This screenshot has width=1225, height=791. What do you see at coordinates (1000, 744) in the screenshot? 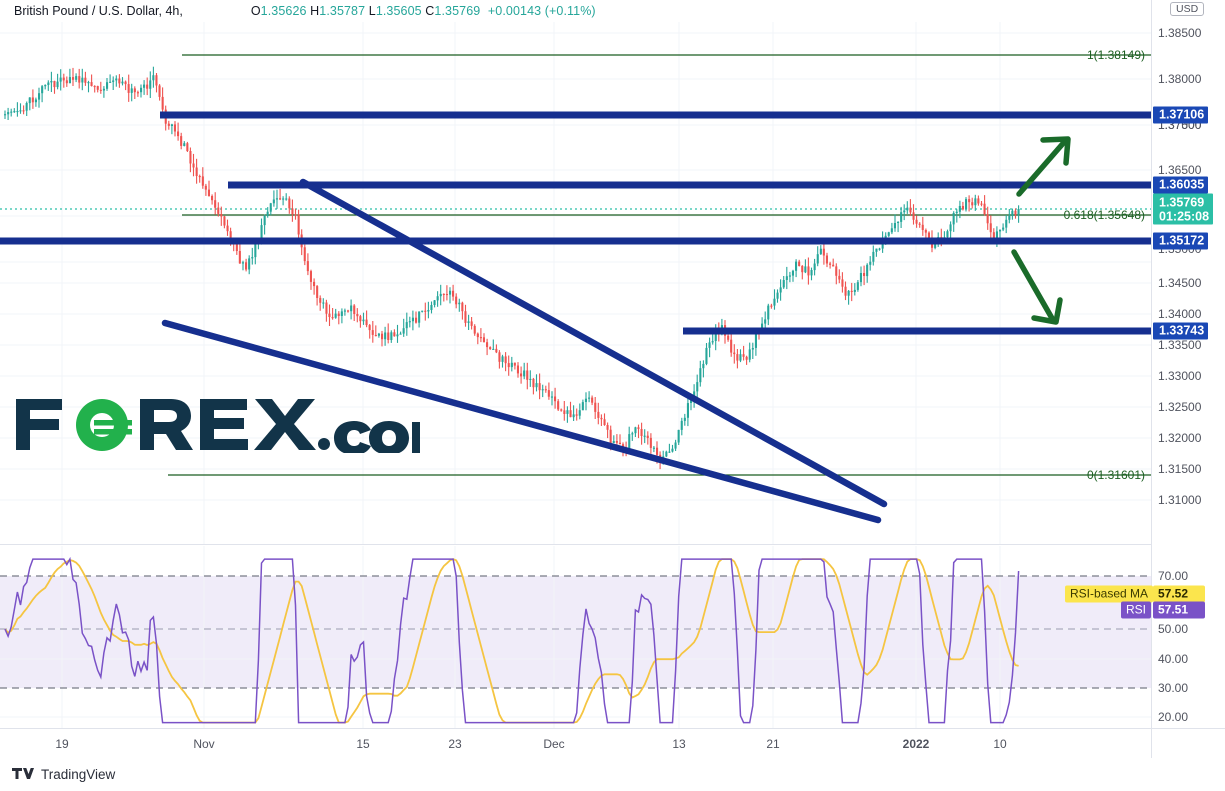
I see `time-tick: 10` at bounding box center [1000, 744].